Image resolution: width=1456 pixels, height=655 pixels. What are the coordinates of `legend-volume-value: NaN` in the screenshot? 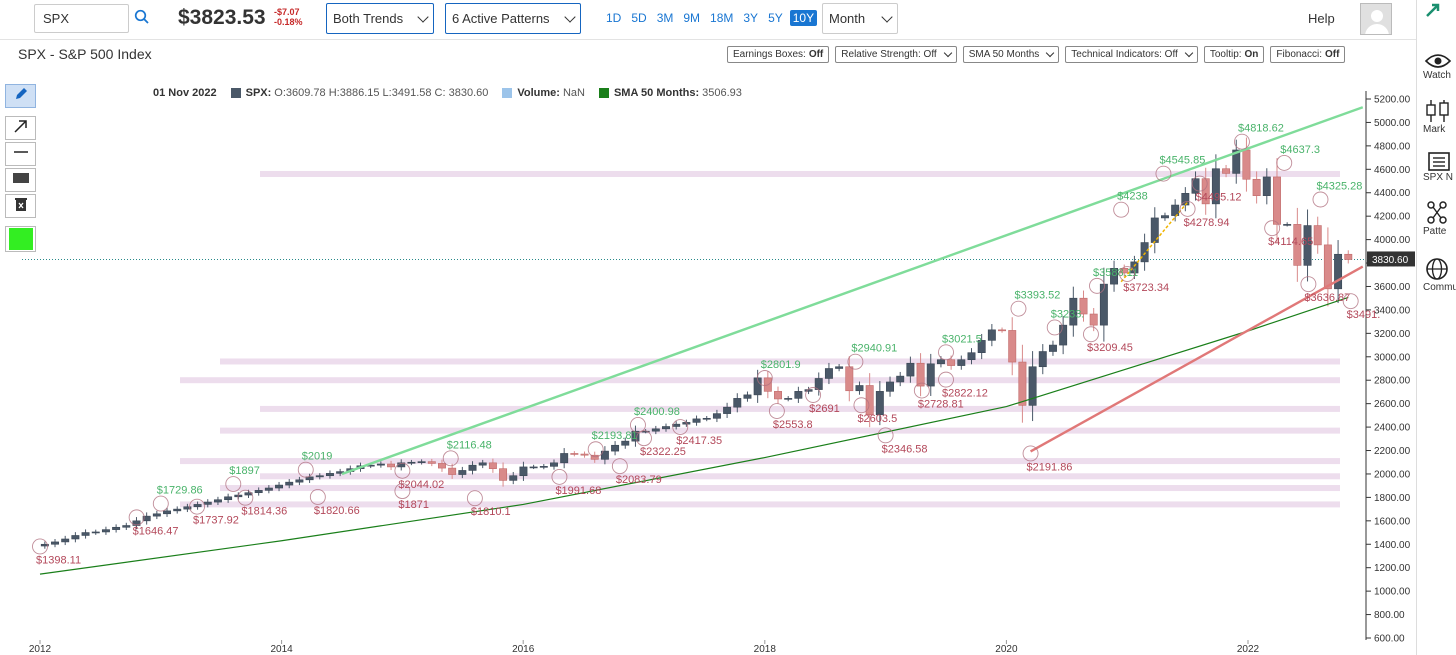 It's located at (573, 93).